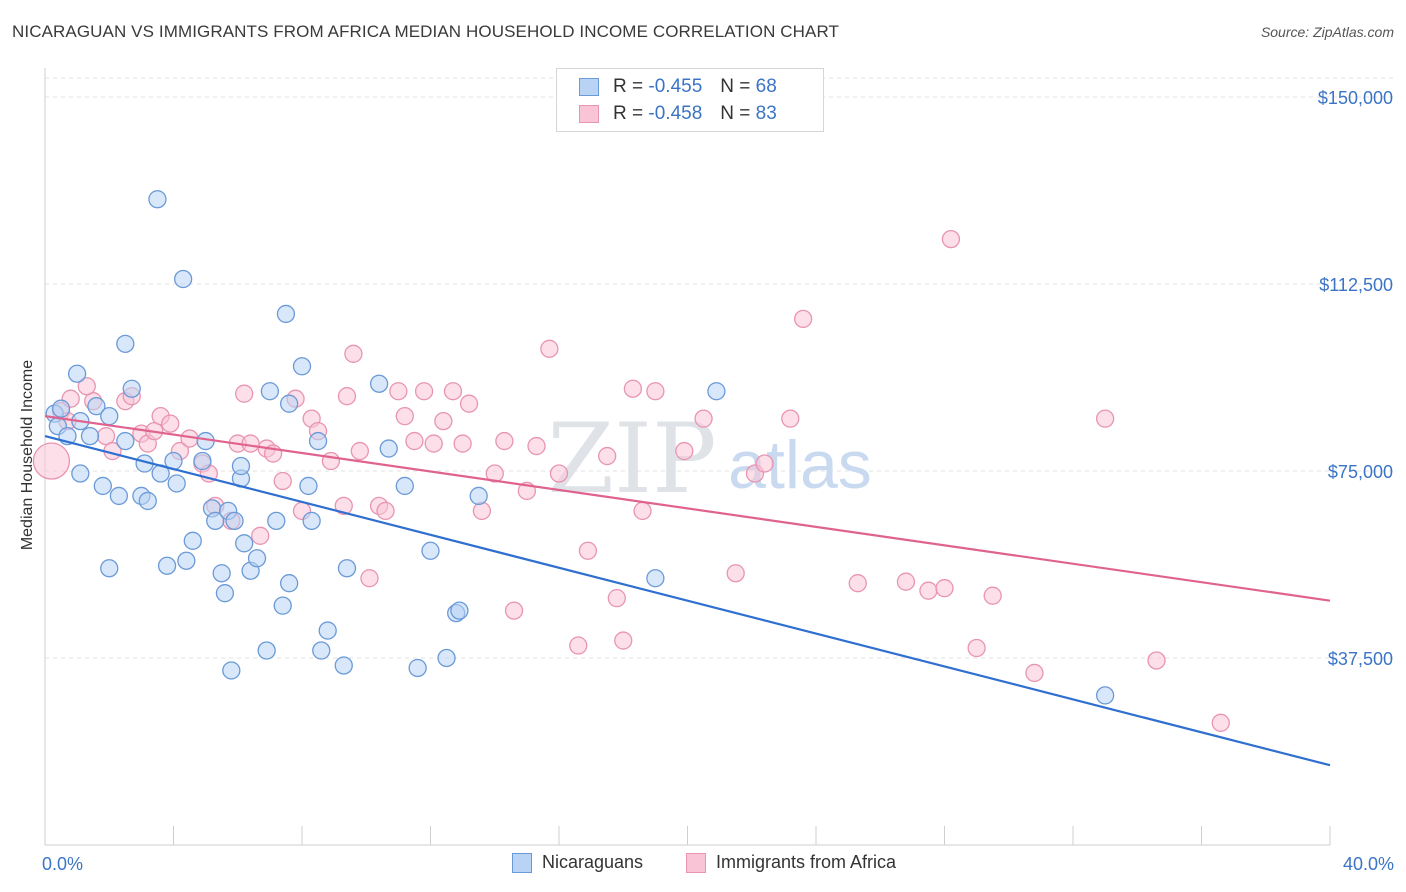  I want to click on bottom-legend: Nicaraguans Immigrants from Africa, so click(703, 864).